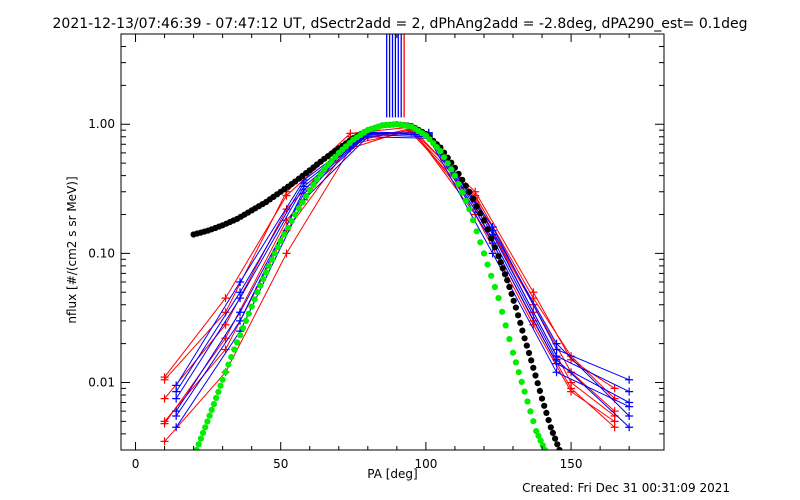  I want to click on y-tick-label-1: 0.10, so click(101, 253).